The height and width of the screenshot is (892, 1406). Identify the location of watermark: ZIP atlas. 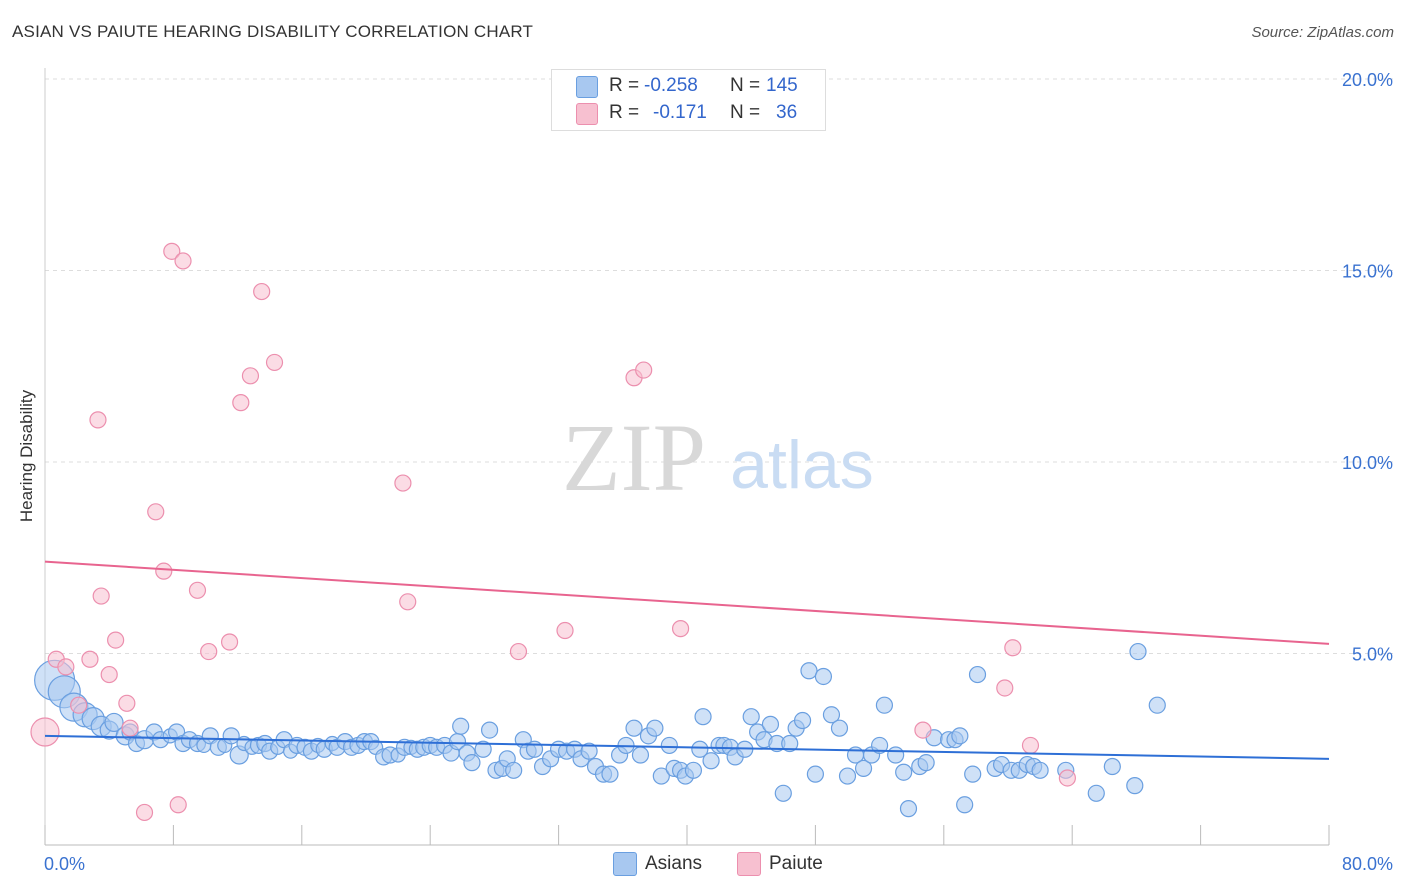
(718, 457).